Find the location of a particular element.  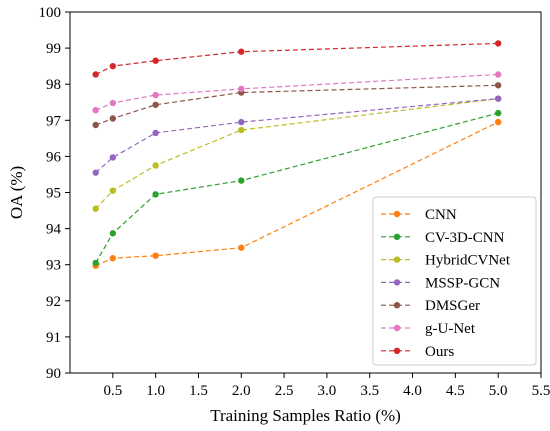

legend-item-hybridcvnet: HybridCVNet is located at coordinates (446, 261).